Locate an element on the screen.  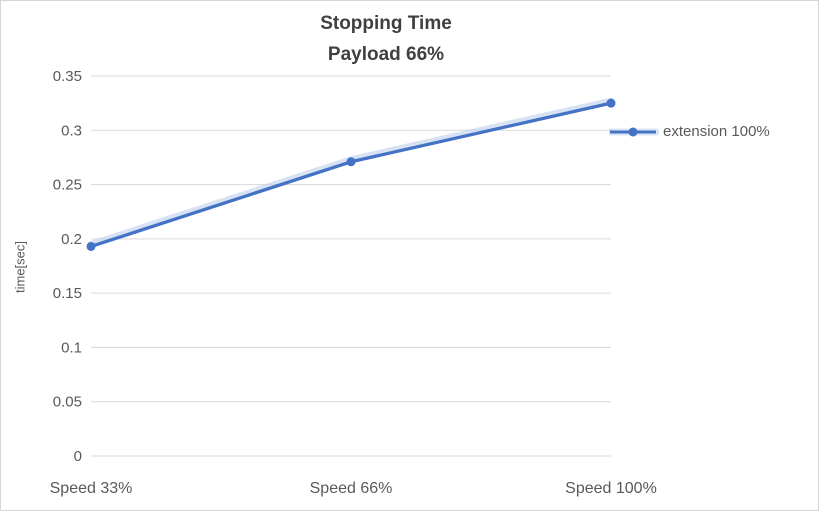
y-tick-label: 0.1 is located at coordinates (71, 347).